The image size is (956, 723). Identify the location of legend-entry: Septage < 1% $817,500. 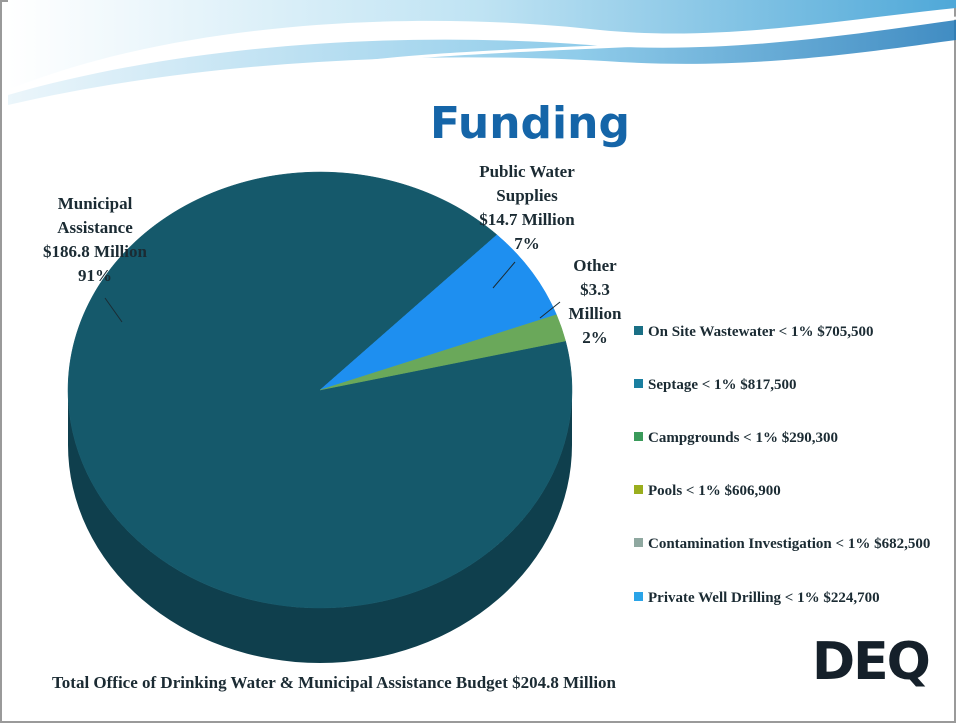
(784, 385).